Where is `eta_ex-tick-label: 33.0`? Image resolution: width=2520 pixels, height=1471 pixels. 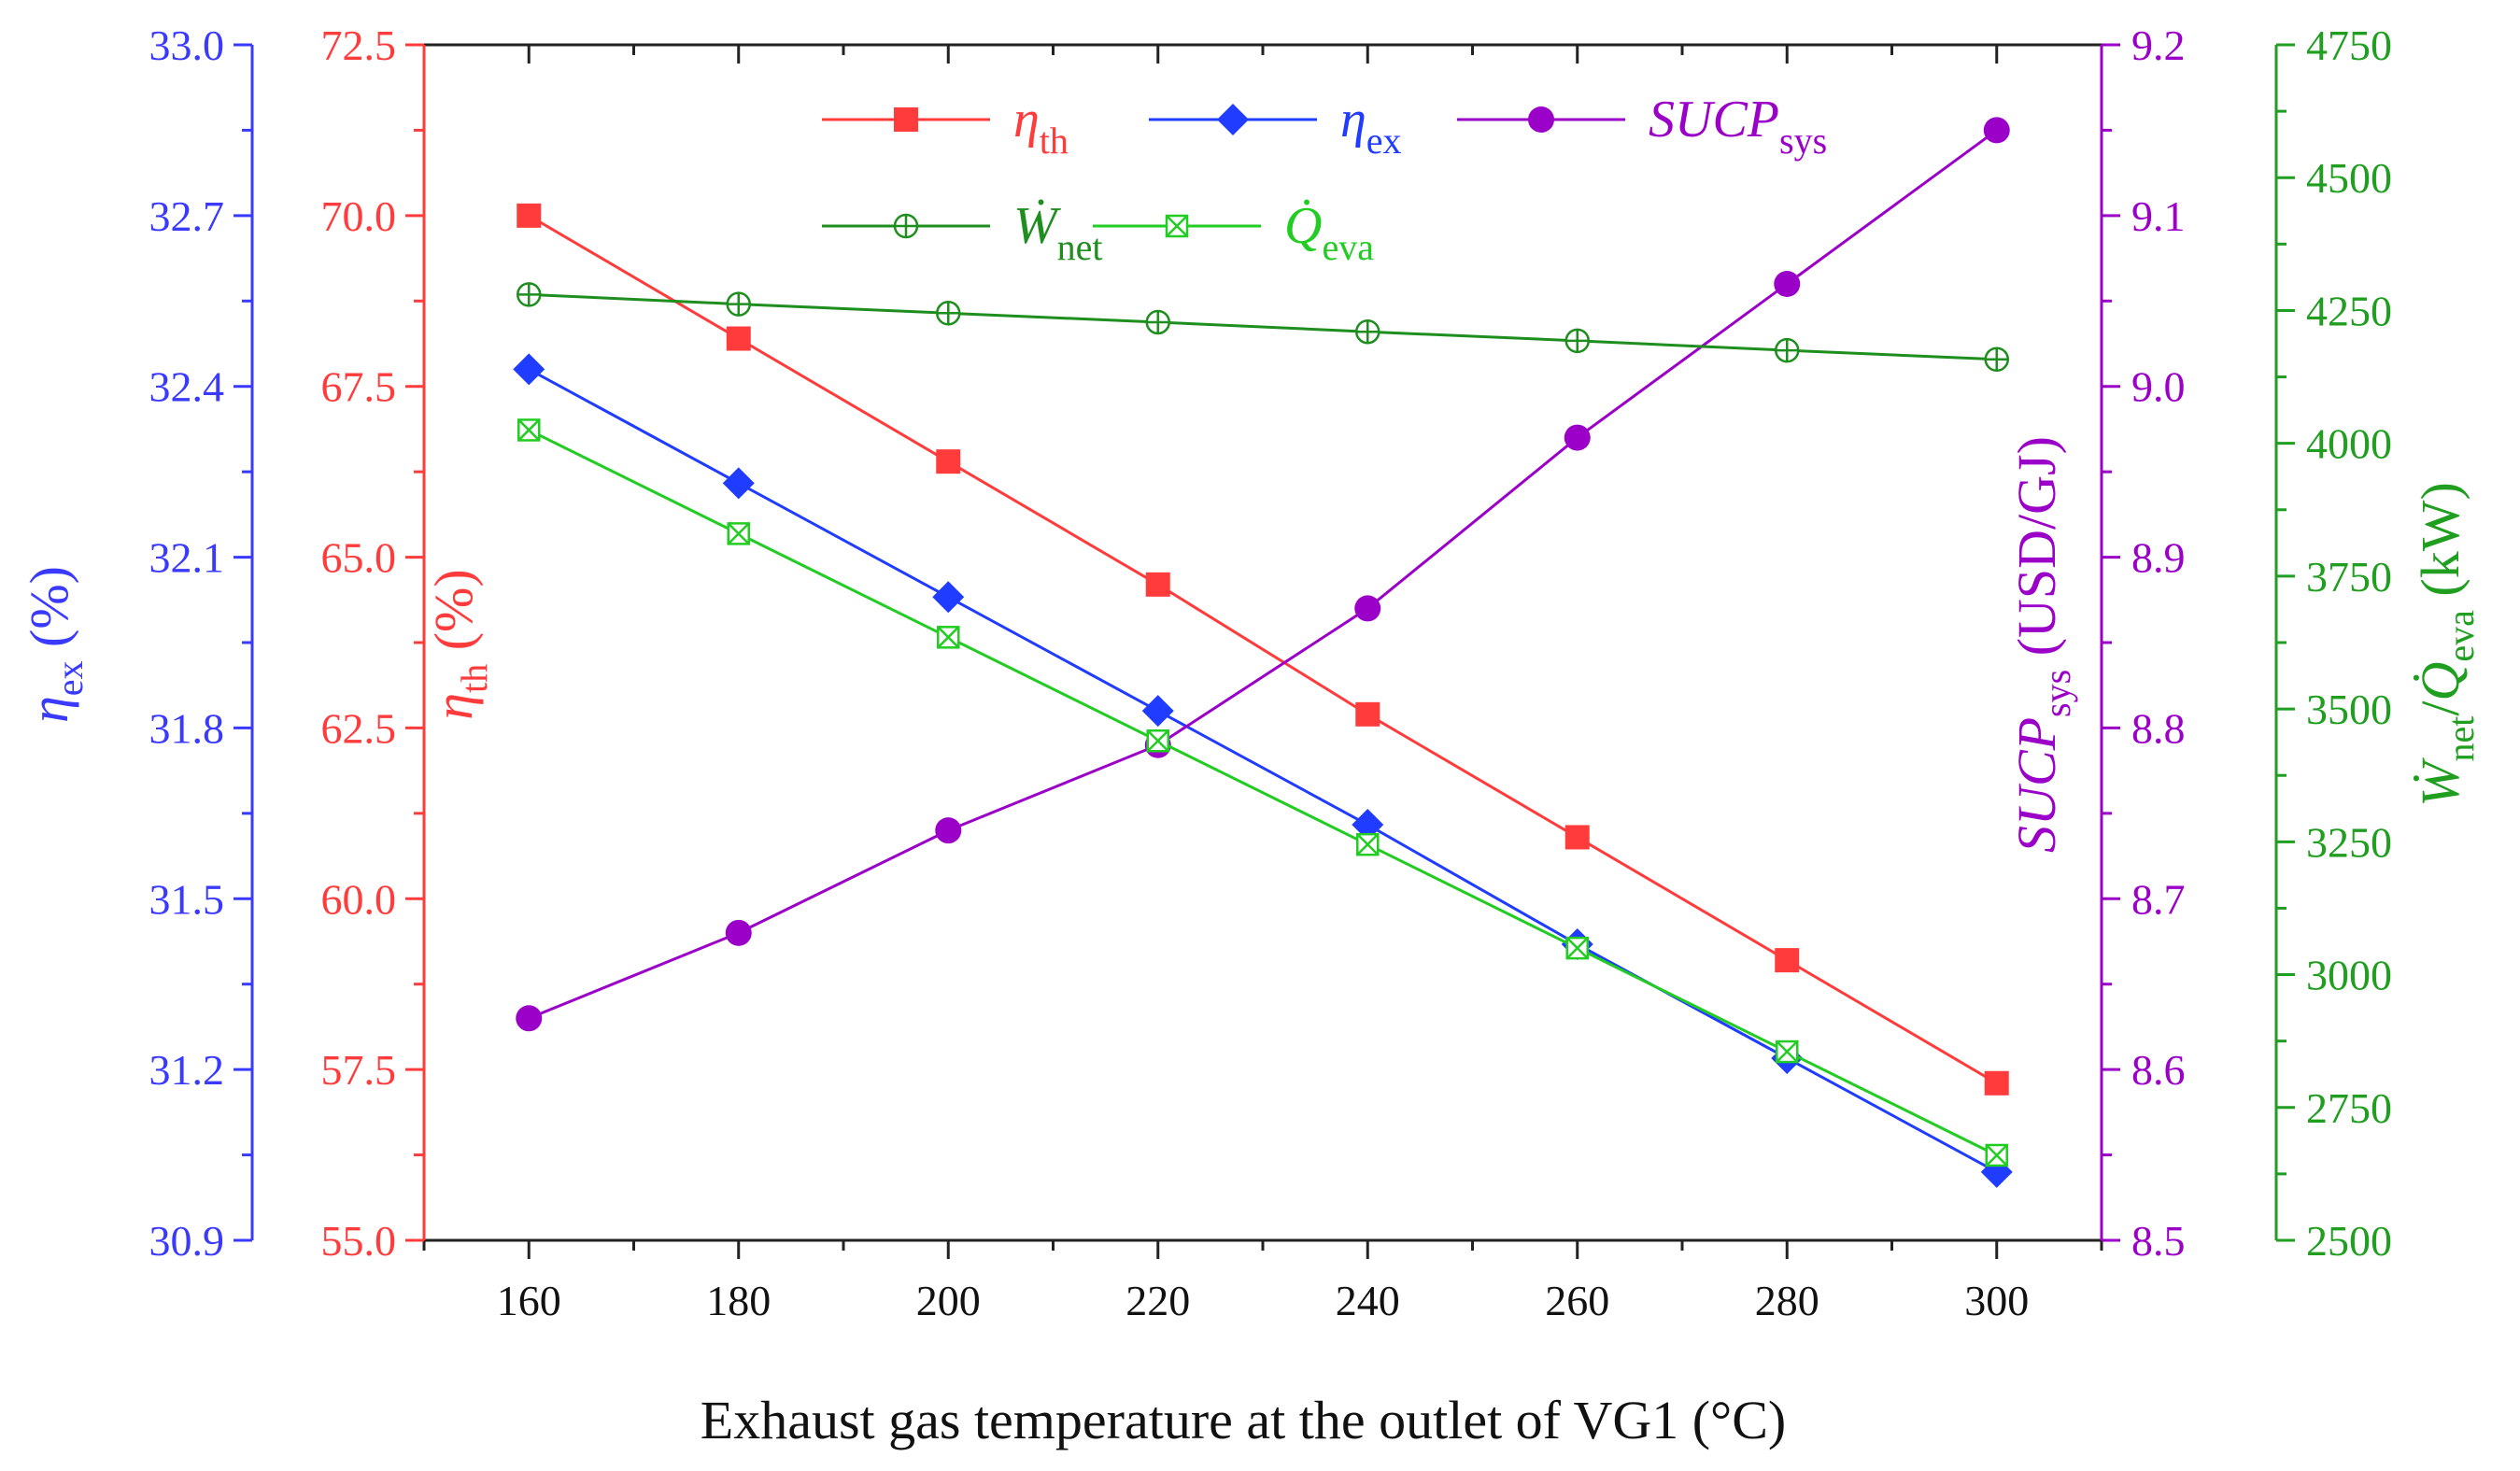 eta_ex-tick-label: 33.0 is located at coordinates (187, 45).